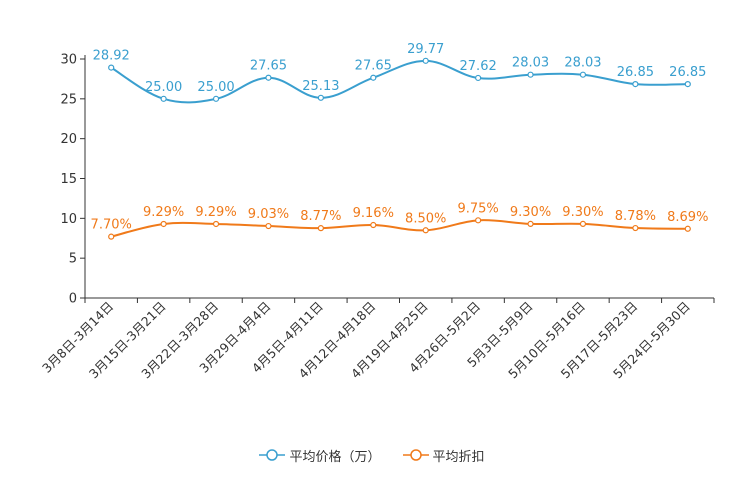 The width and height of the screenshot is (744, 496). Describe the element at coordinates (68, 139) in the screenshot. I see `y-tick-label: 20` at that location.